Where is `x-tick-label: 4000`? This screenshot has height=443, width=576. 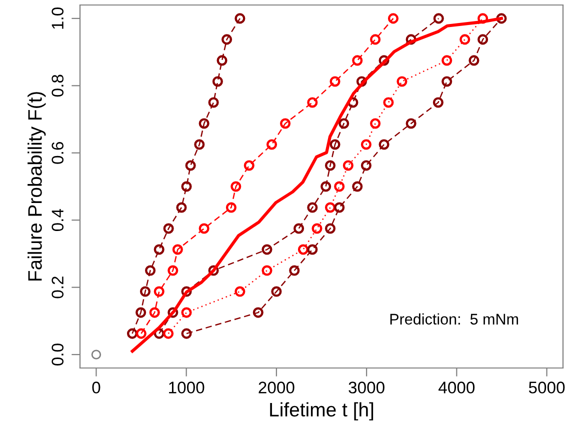
x-tick-label: 4000 is located at coordinates (456, 388).